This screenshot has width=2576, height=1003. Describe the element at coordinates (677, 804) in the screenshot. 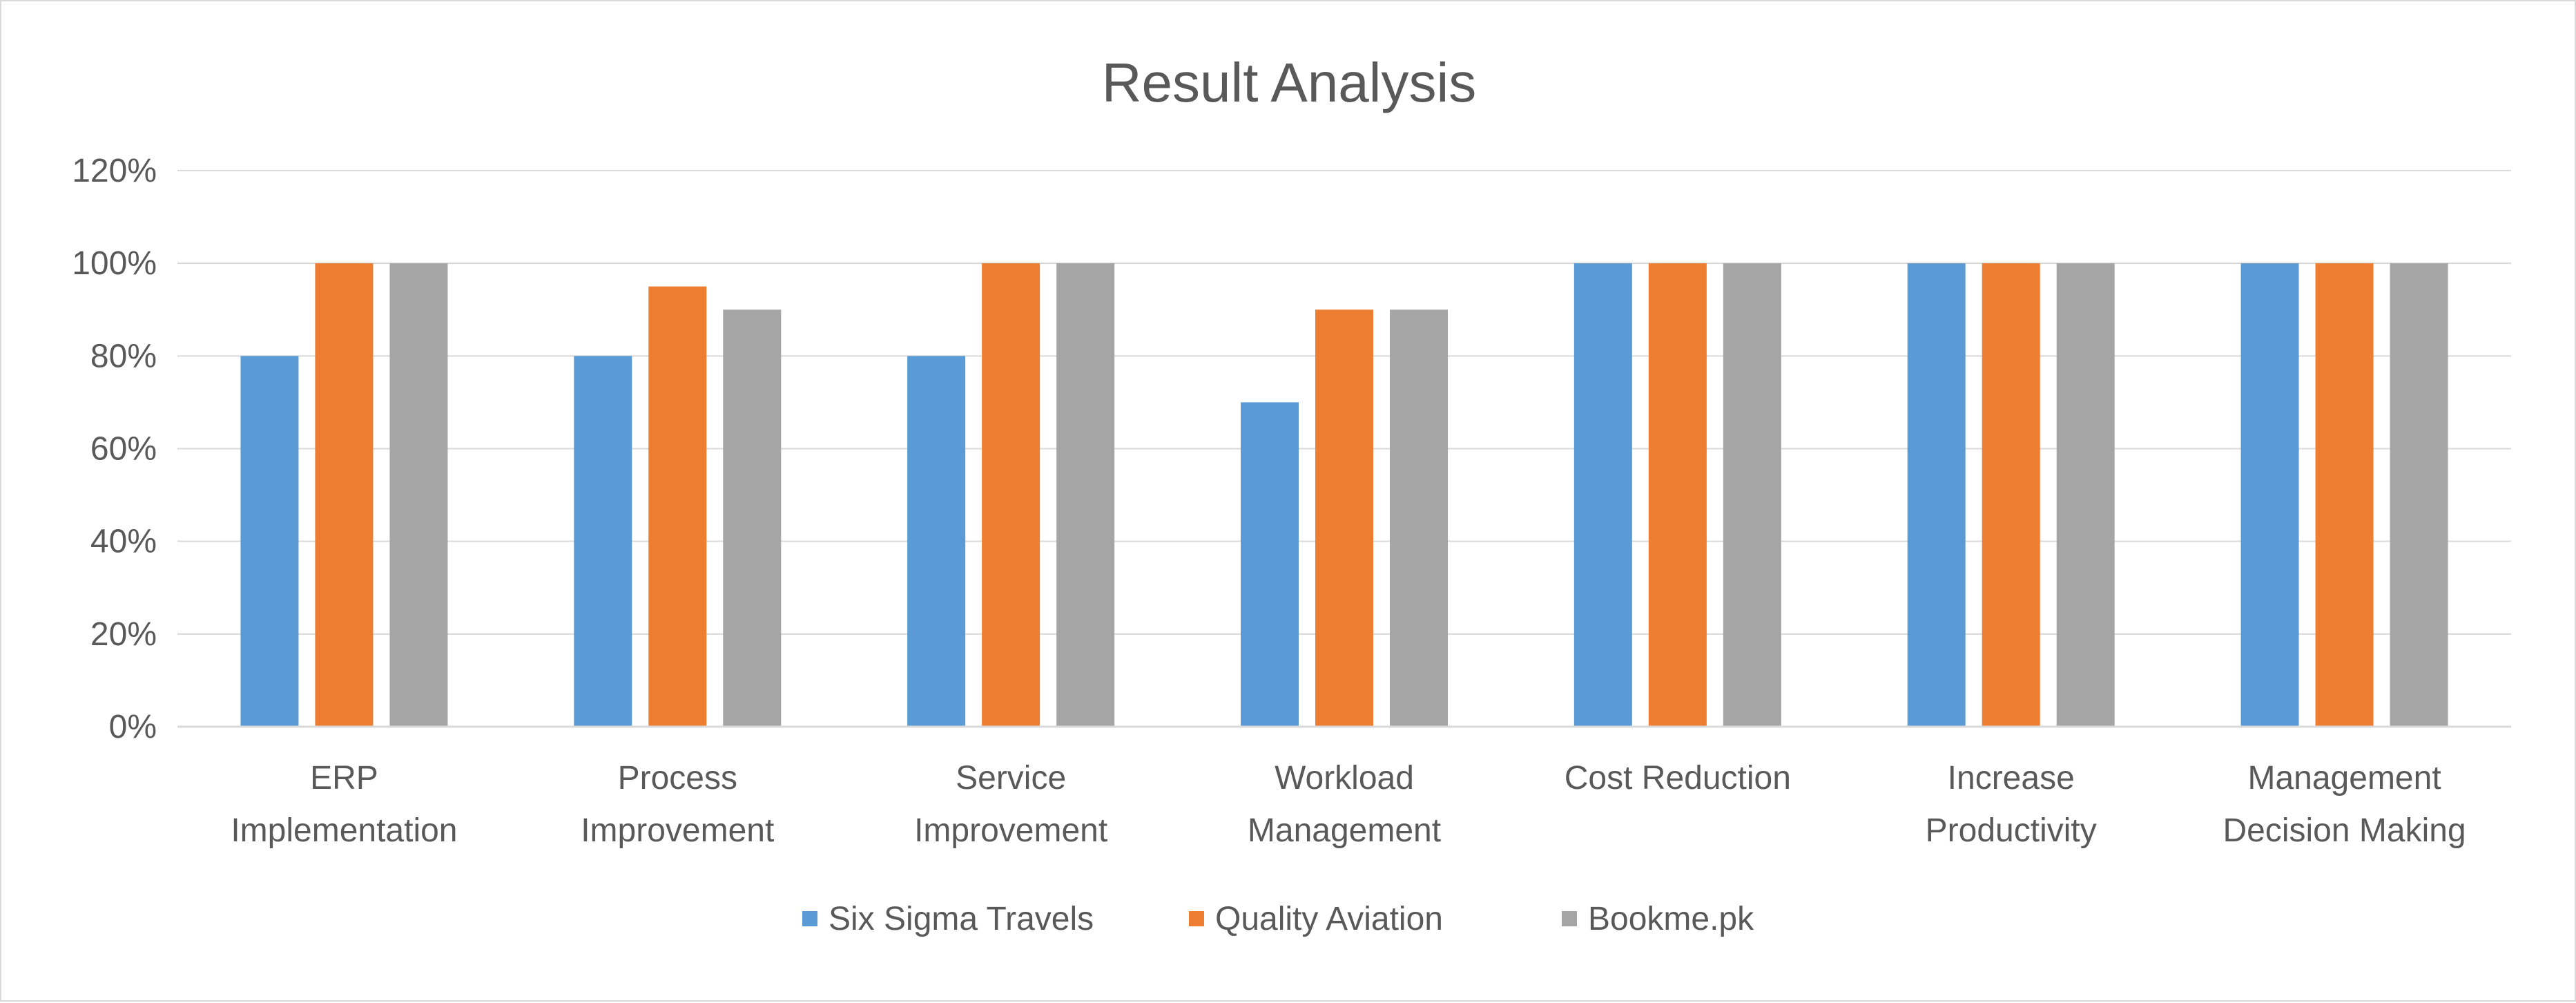

I see `x-tick-label: Process Improvement` at that location.